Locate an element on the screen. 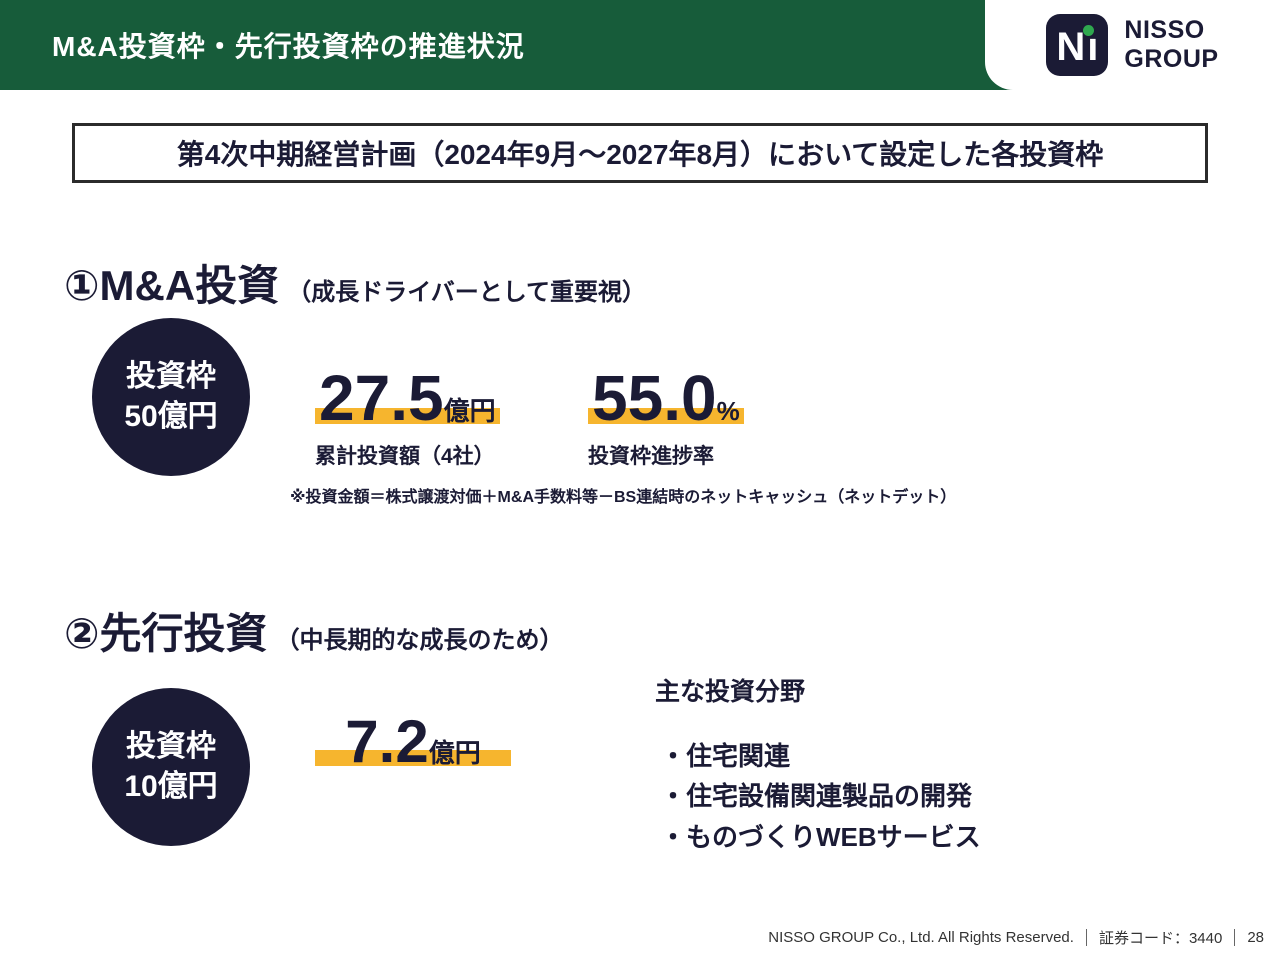 The width and height of the screenshot is (1280, 960). metric-value-row: 27.5億円 is located at coordinates (407, 398).